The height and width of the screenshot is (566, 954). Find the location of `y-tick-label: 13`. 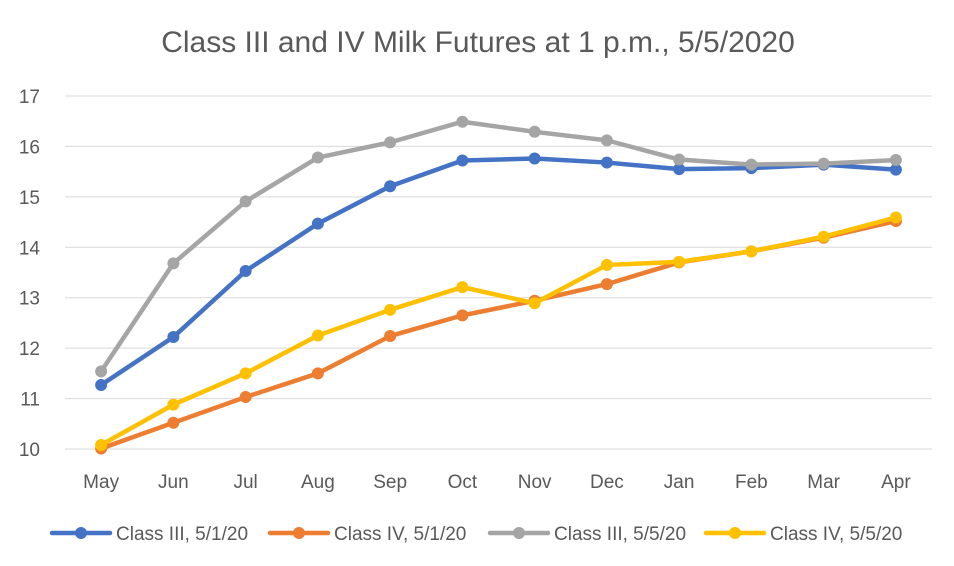

y-tick-label: 13 is located at coordinates (29, 299).